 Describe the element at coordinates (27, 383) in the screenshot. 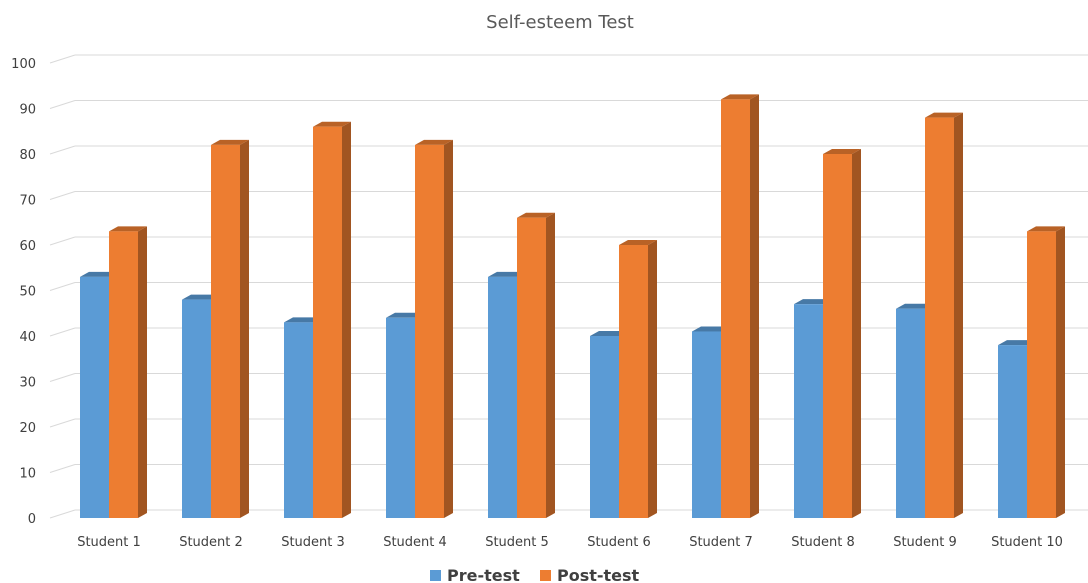

I see `y-tick-label: 30` at that location.